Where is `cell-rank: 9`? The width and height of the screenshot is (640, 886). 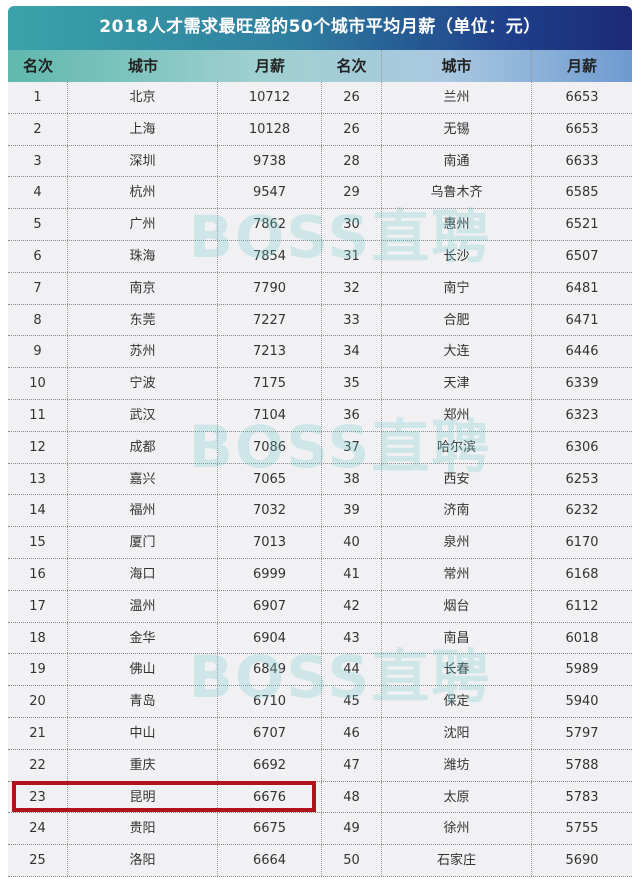
cell-rank: 9 is located at coordinates (38, 352).